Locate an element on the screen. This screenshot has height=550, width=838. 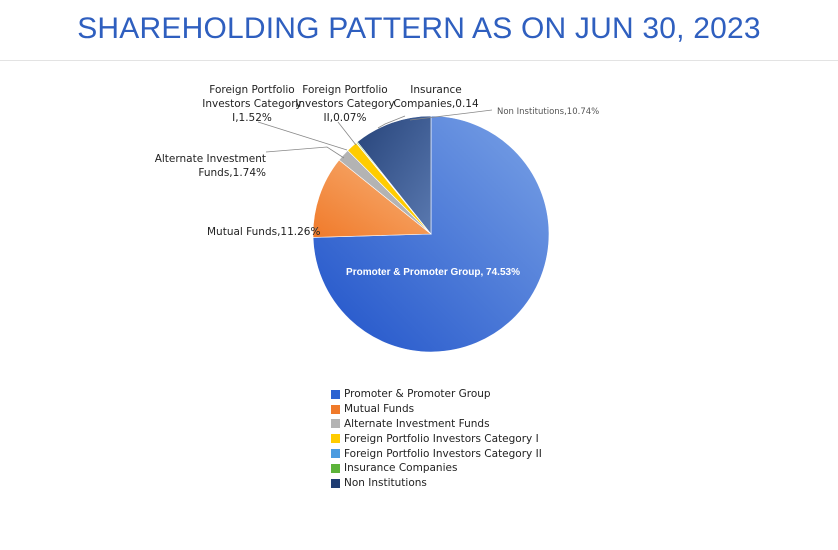
pie-slice-mutual-funds is located at coordinates (372, 198).